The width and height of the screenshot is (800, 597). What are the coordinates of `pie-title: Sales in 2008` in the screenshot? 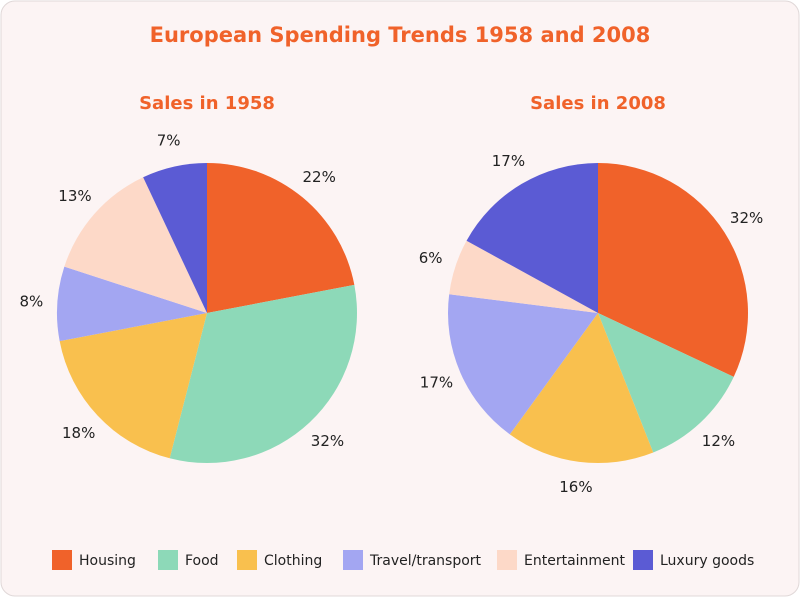 It's located at (598, 103).